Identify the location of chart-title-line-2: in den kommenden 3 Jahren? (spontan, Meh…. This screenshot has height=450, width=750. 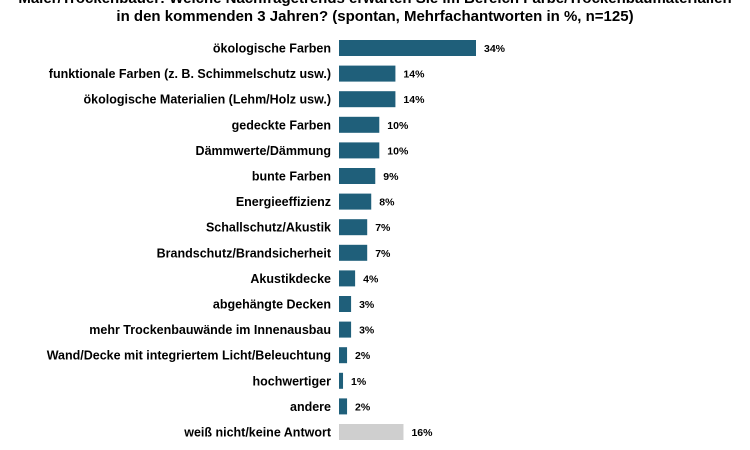
(375, 16).